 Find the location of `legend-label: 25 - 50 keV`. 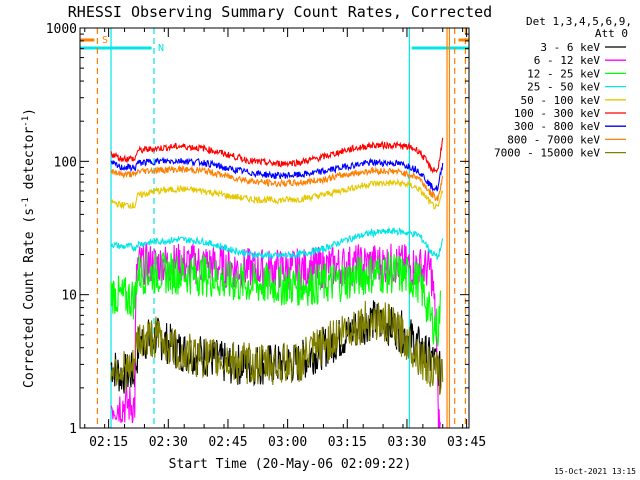

legend-label: 25 - 50 keV is located at coordinates (563, 87).